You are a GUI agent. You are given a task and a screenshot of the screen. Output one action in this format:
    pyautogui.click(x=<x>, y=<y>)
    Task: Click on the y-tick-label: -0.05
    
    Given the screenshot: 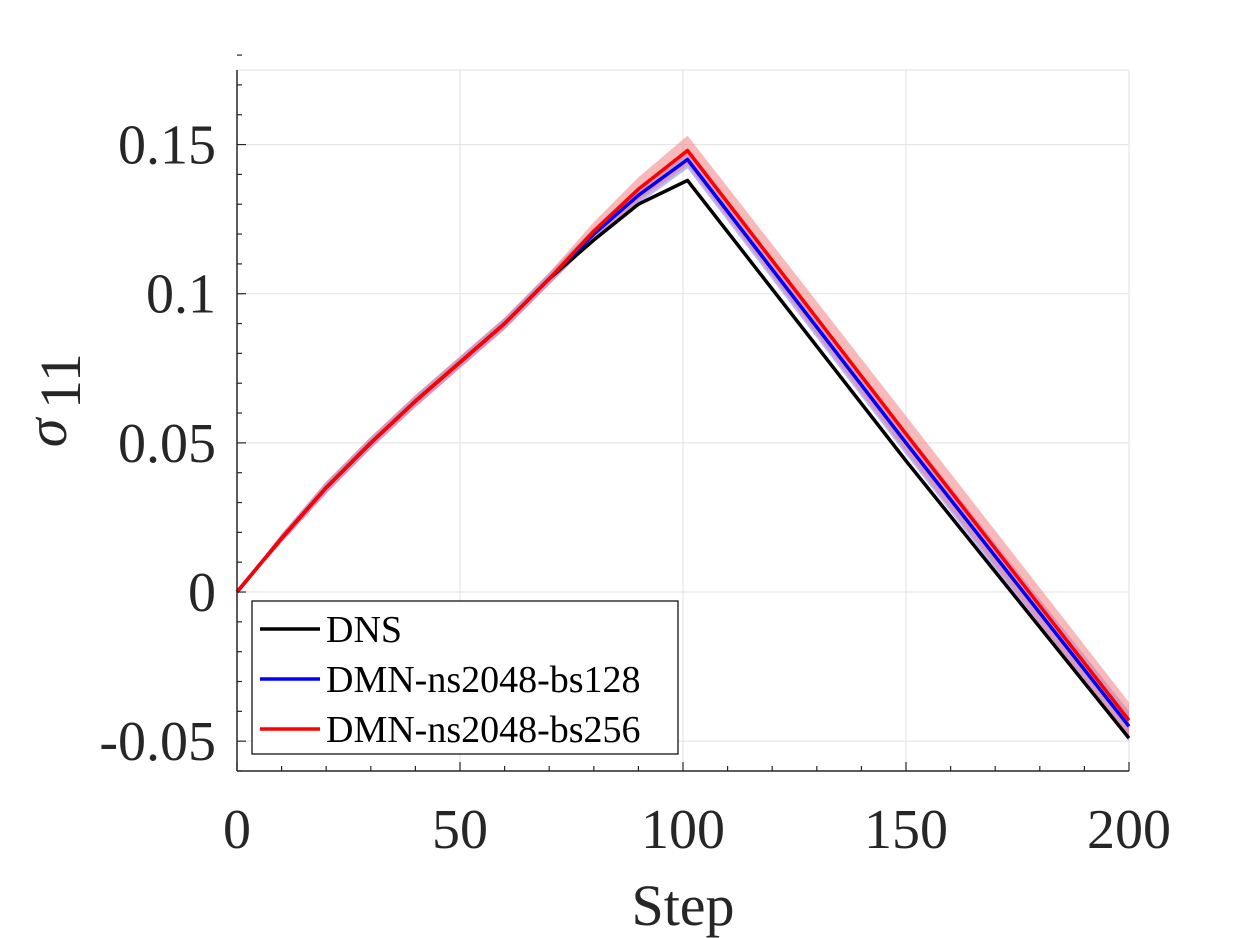 What is the action you would take?
    pyautogui.click(x=157, y=742)
    